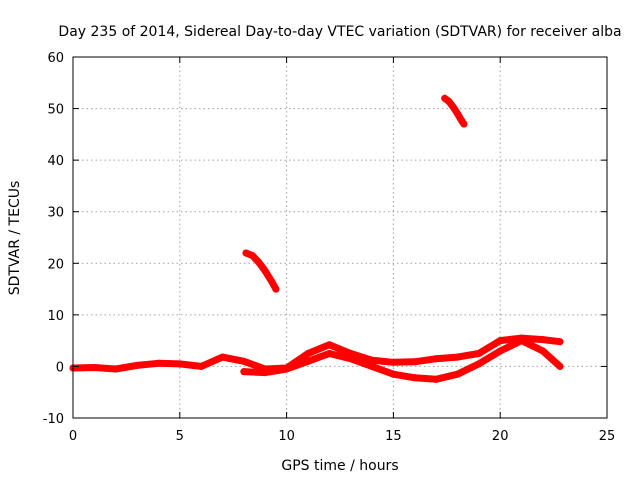 The image size is (640, 480). I want to click on y-tick-label: 30, so click(55, 213).